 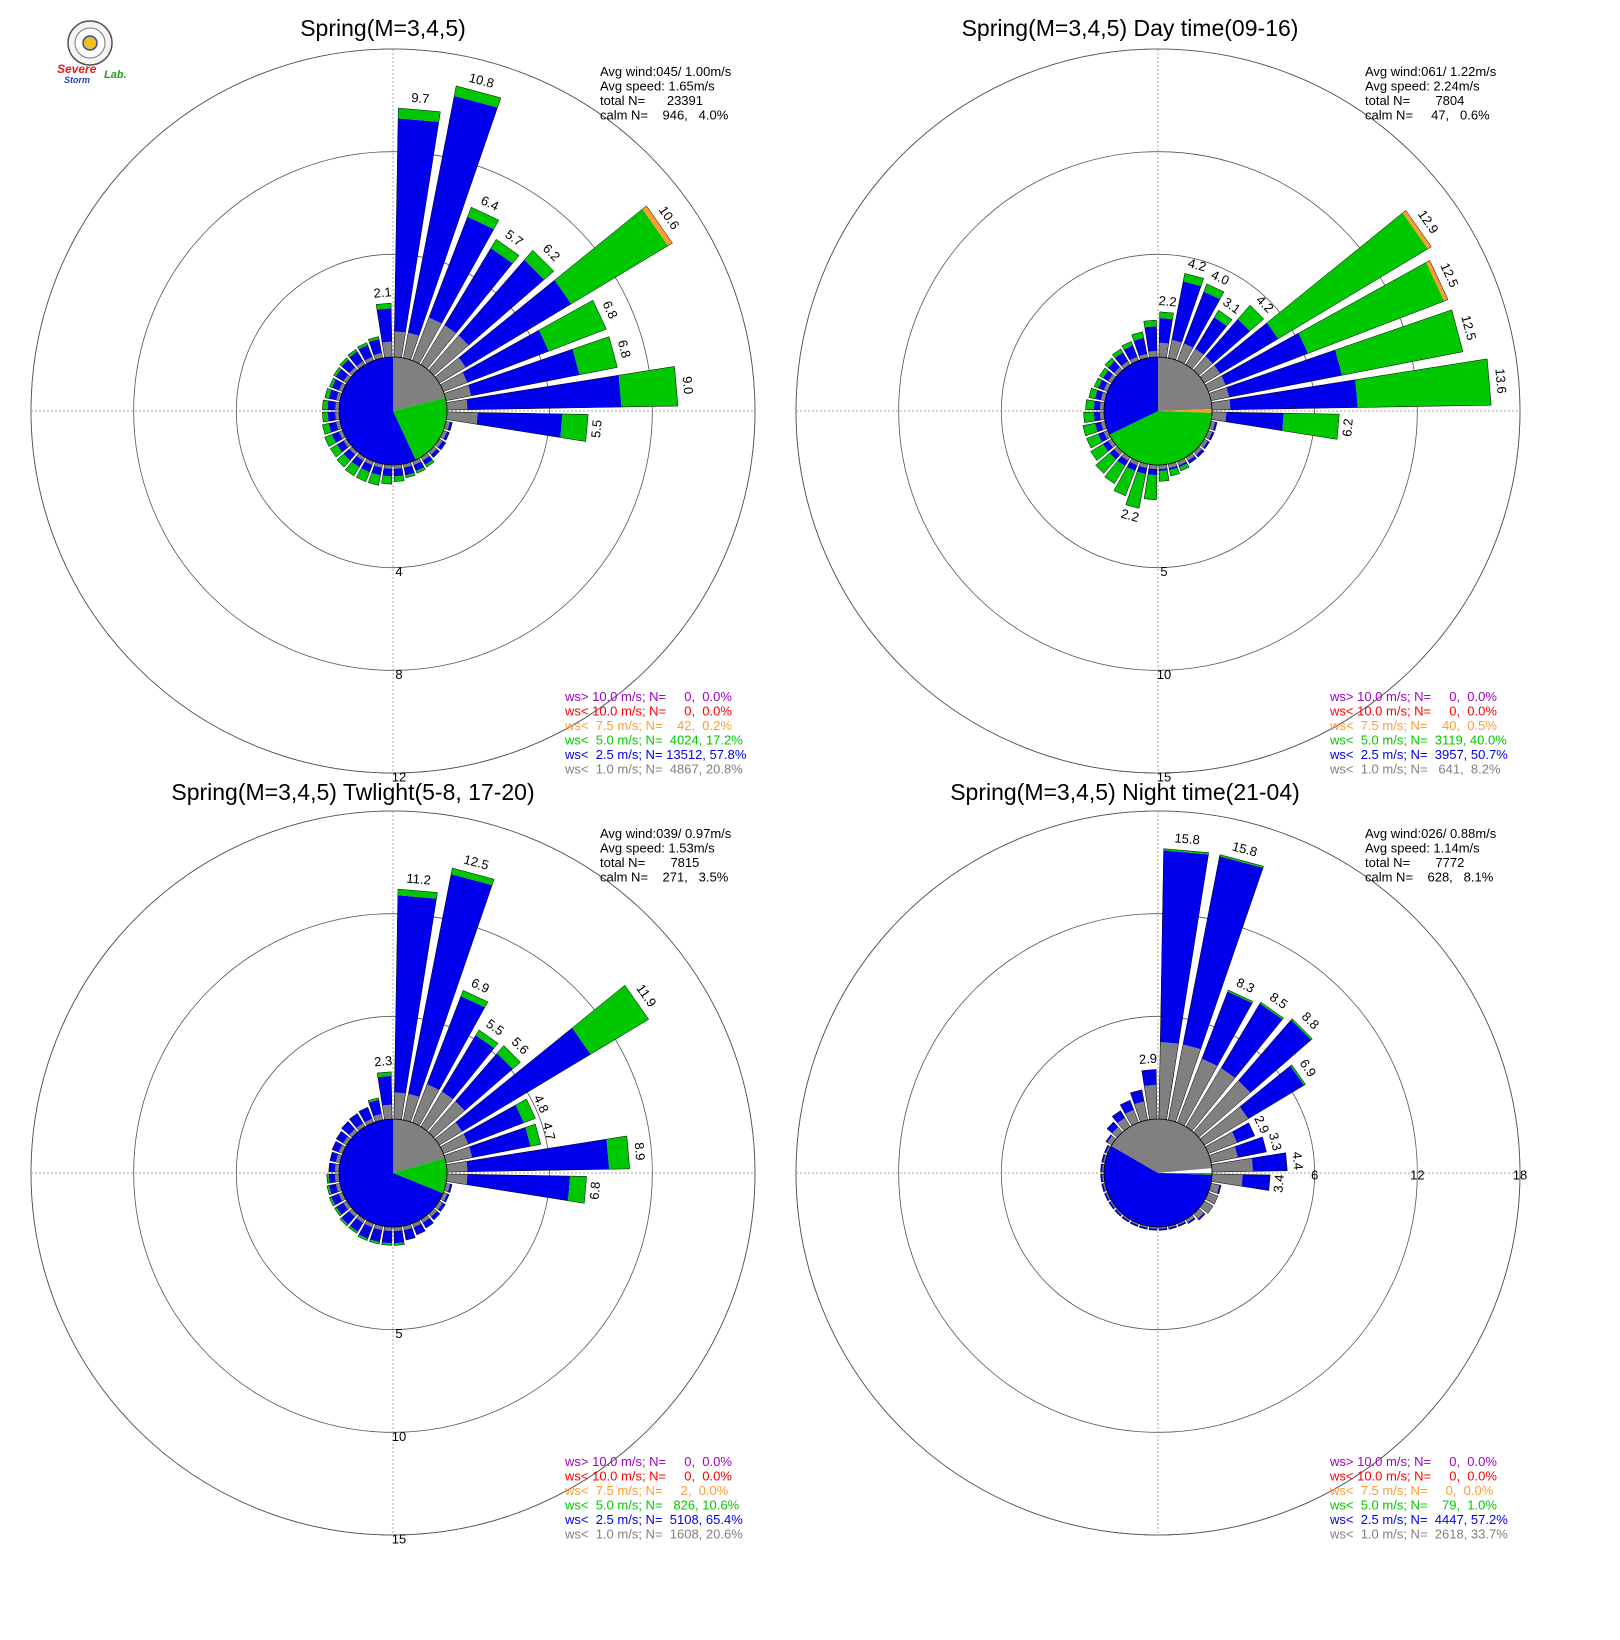 I want to click on ring-label: 15, so click(x=1164, y=776).